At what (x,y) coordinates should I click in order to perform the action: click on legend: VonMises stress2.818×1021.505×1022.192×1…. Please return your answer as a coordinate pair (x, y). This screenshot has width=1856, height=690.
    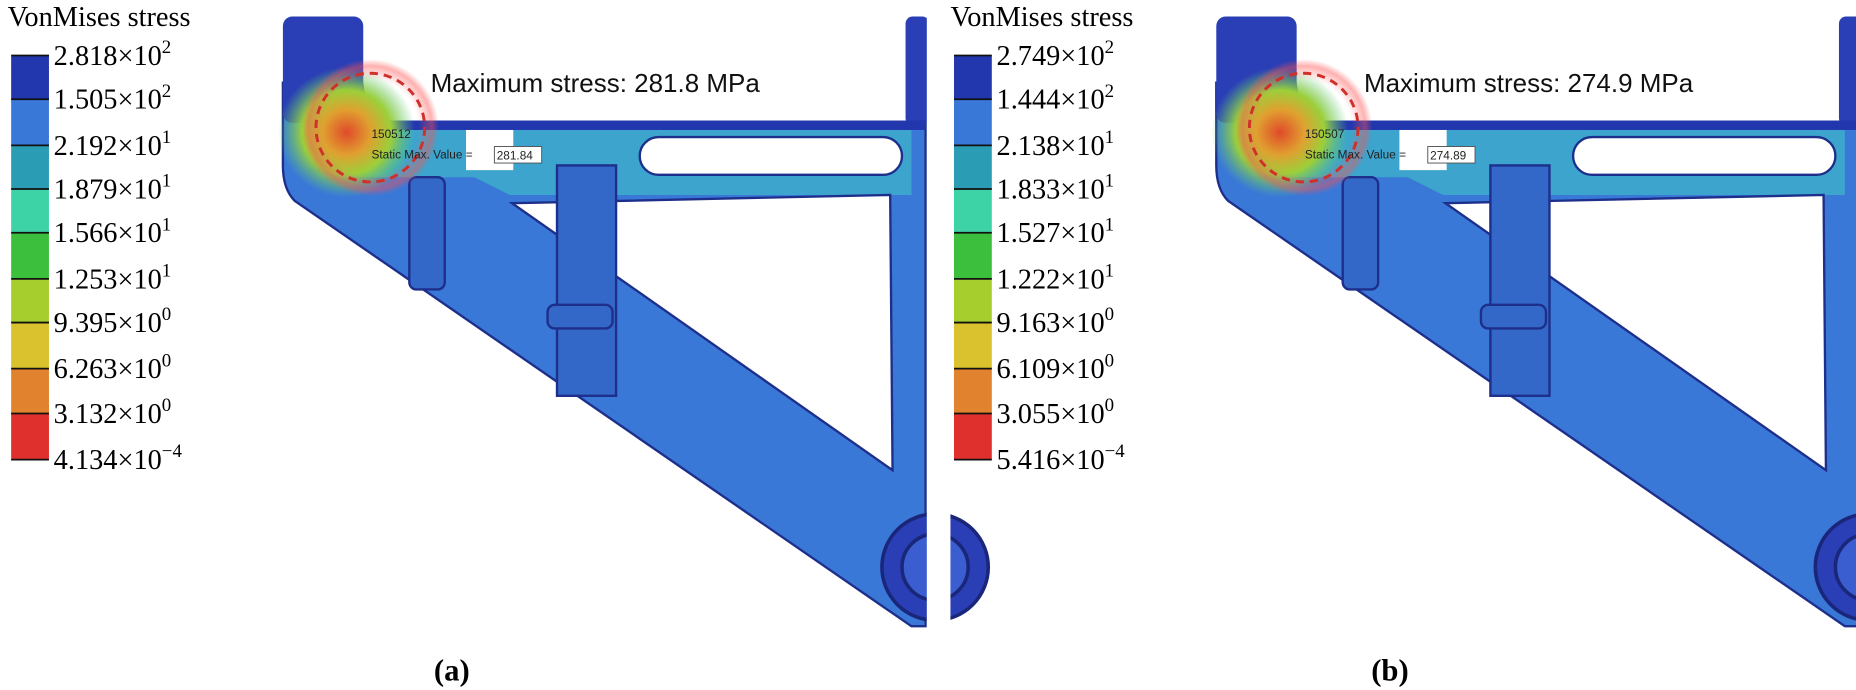
    Looking at the image, I should click on (99, 239).